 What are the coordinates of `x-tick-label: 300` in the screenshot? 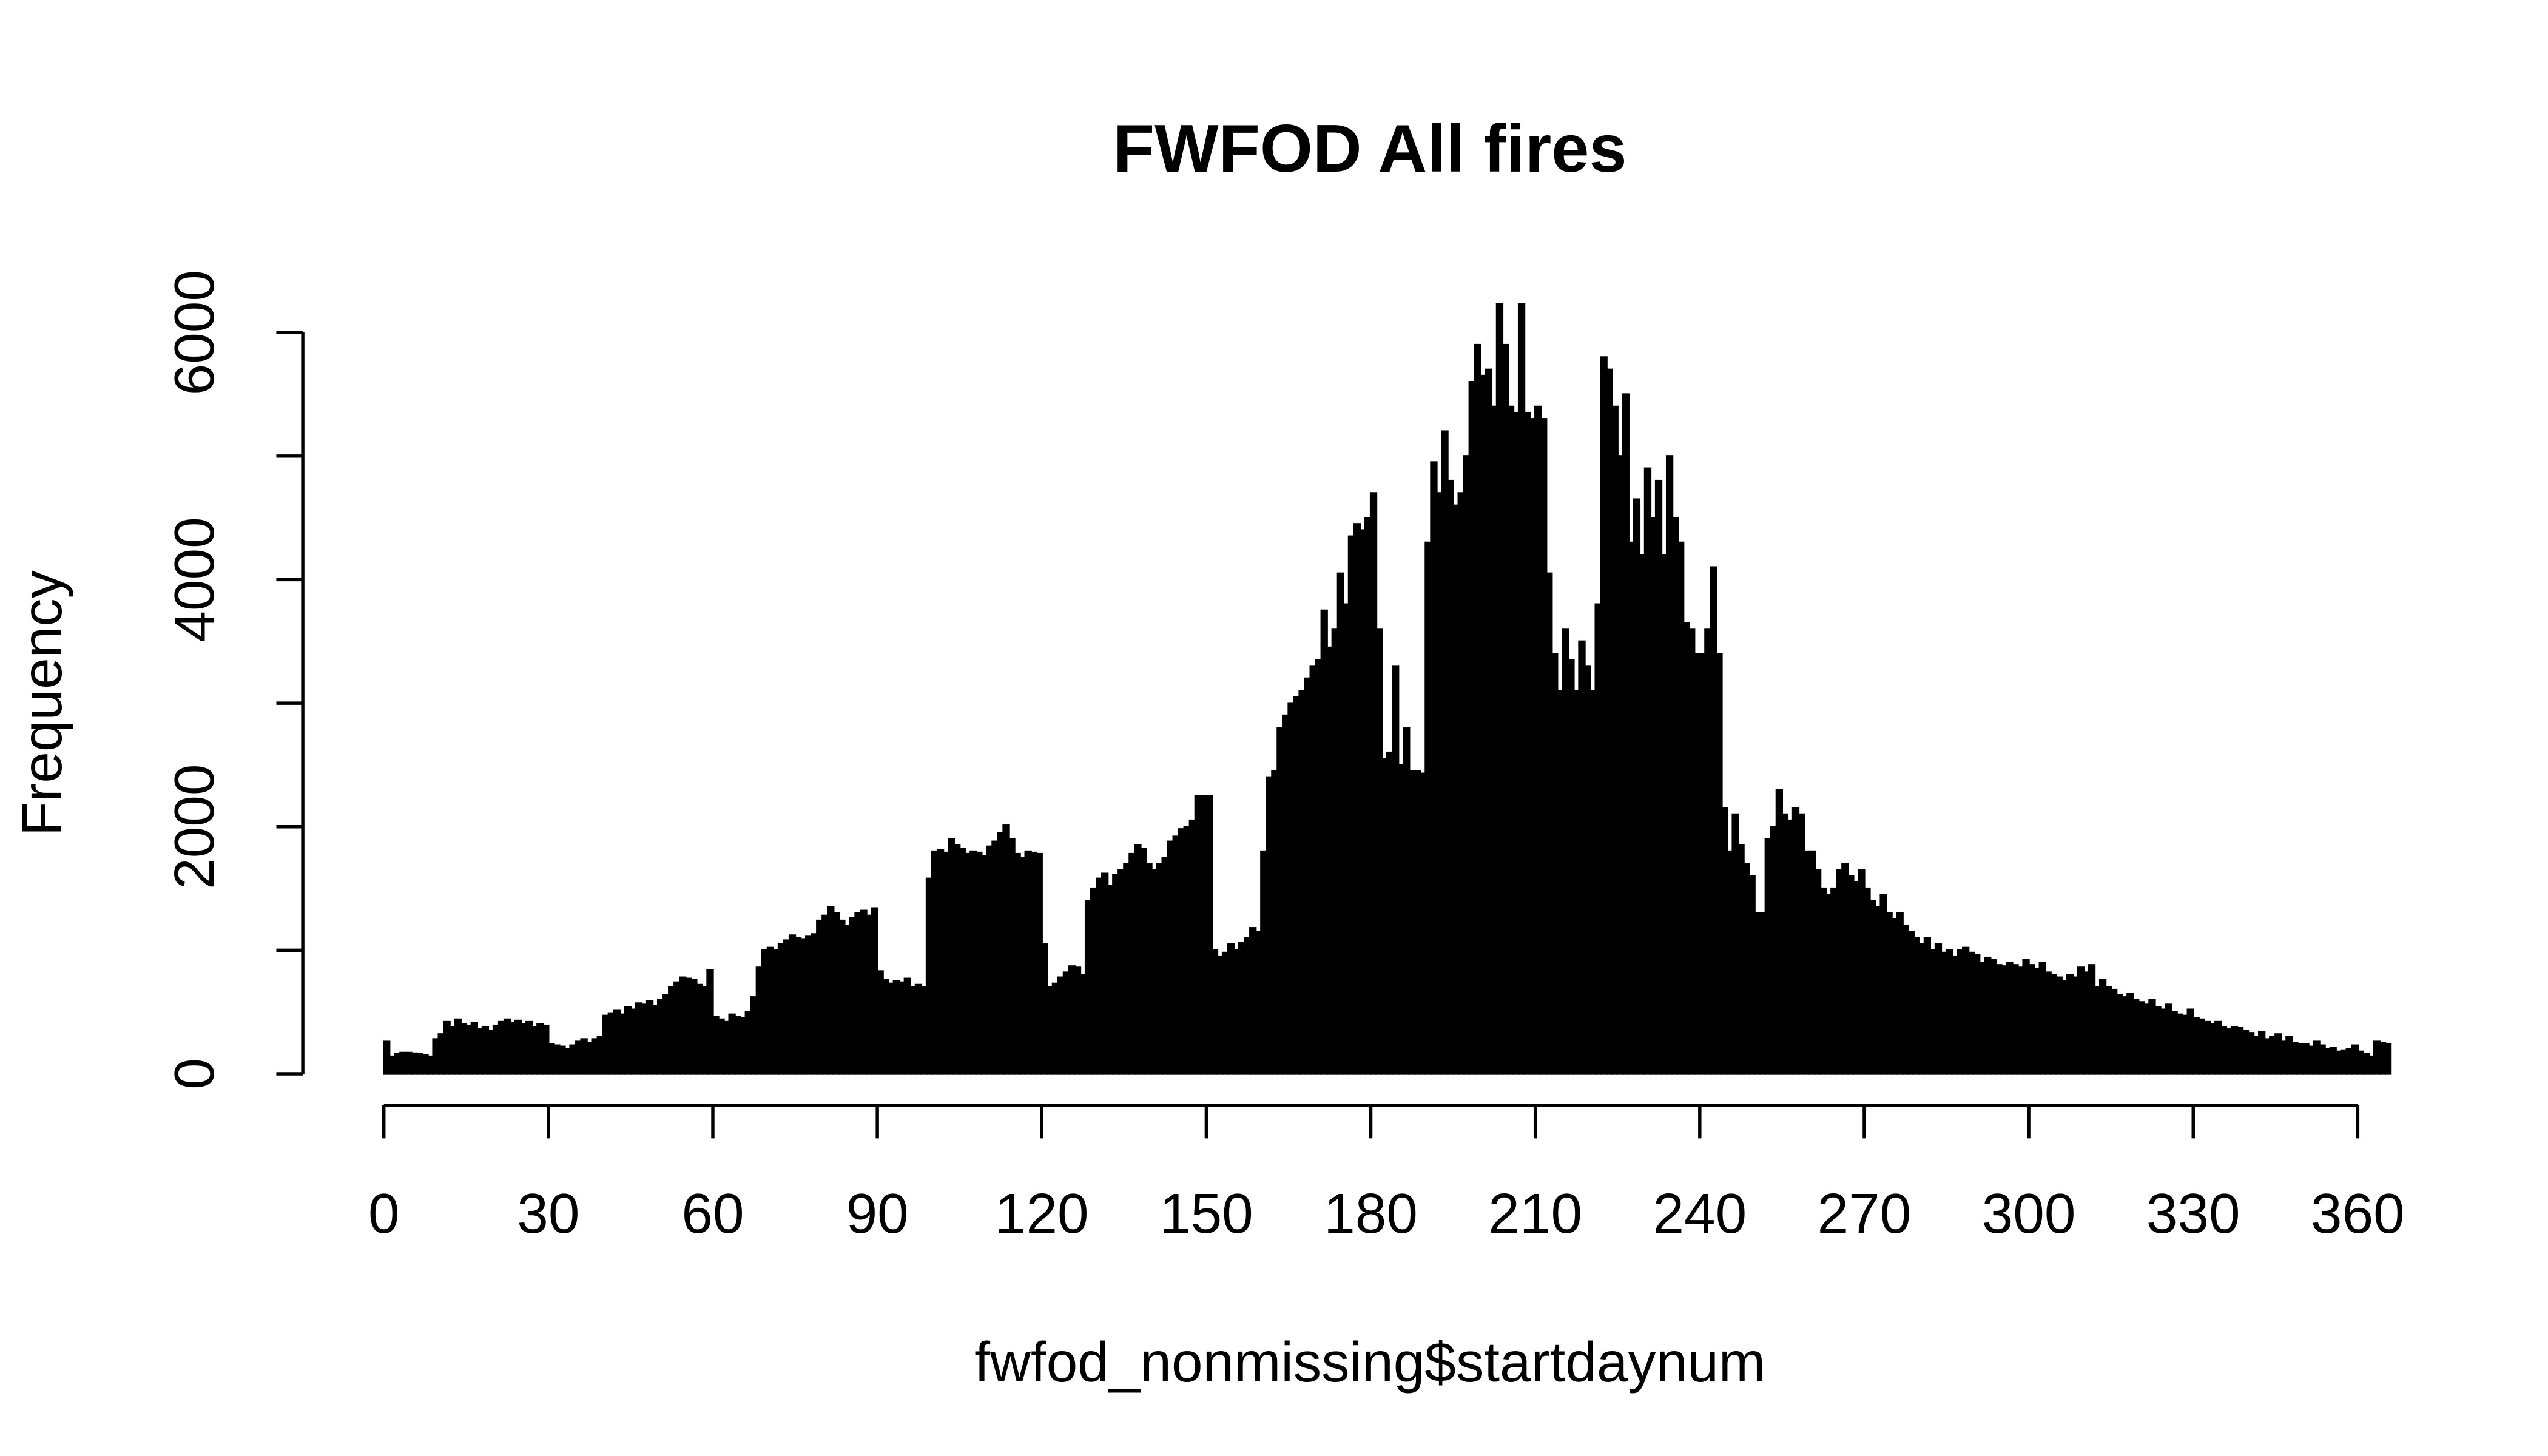 It's located at (2029, 1213).